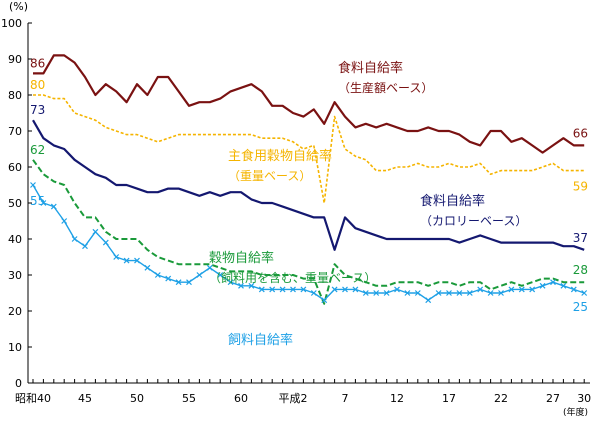 This screenshot has width=600, height=423. What do you see at coordinates (15, 167) in the screenshot?
I see `y-tick-label: 60` at bounding box center [15, 167].